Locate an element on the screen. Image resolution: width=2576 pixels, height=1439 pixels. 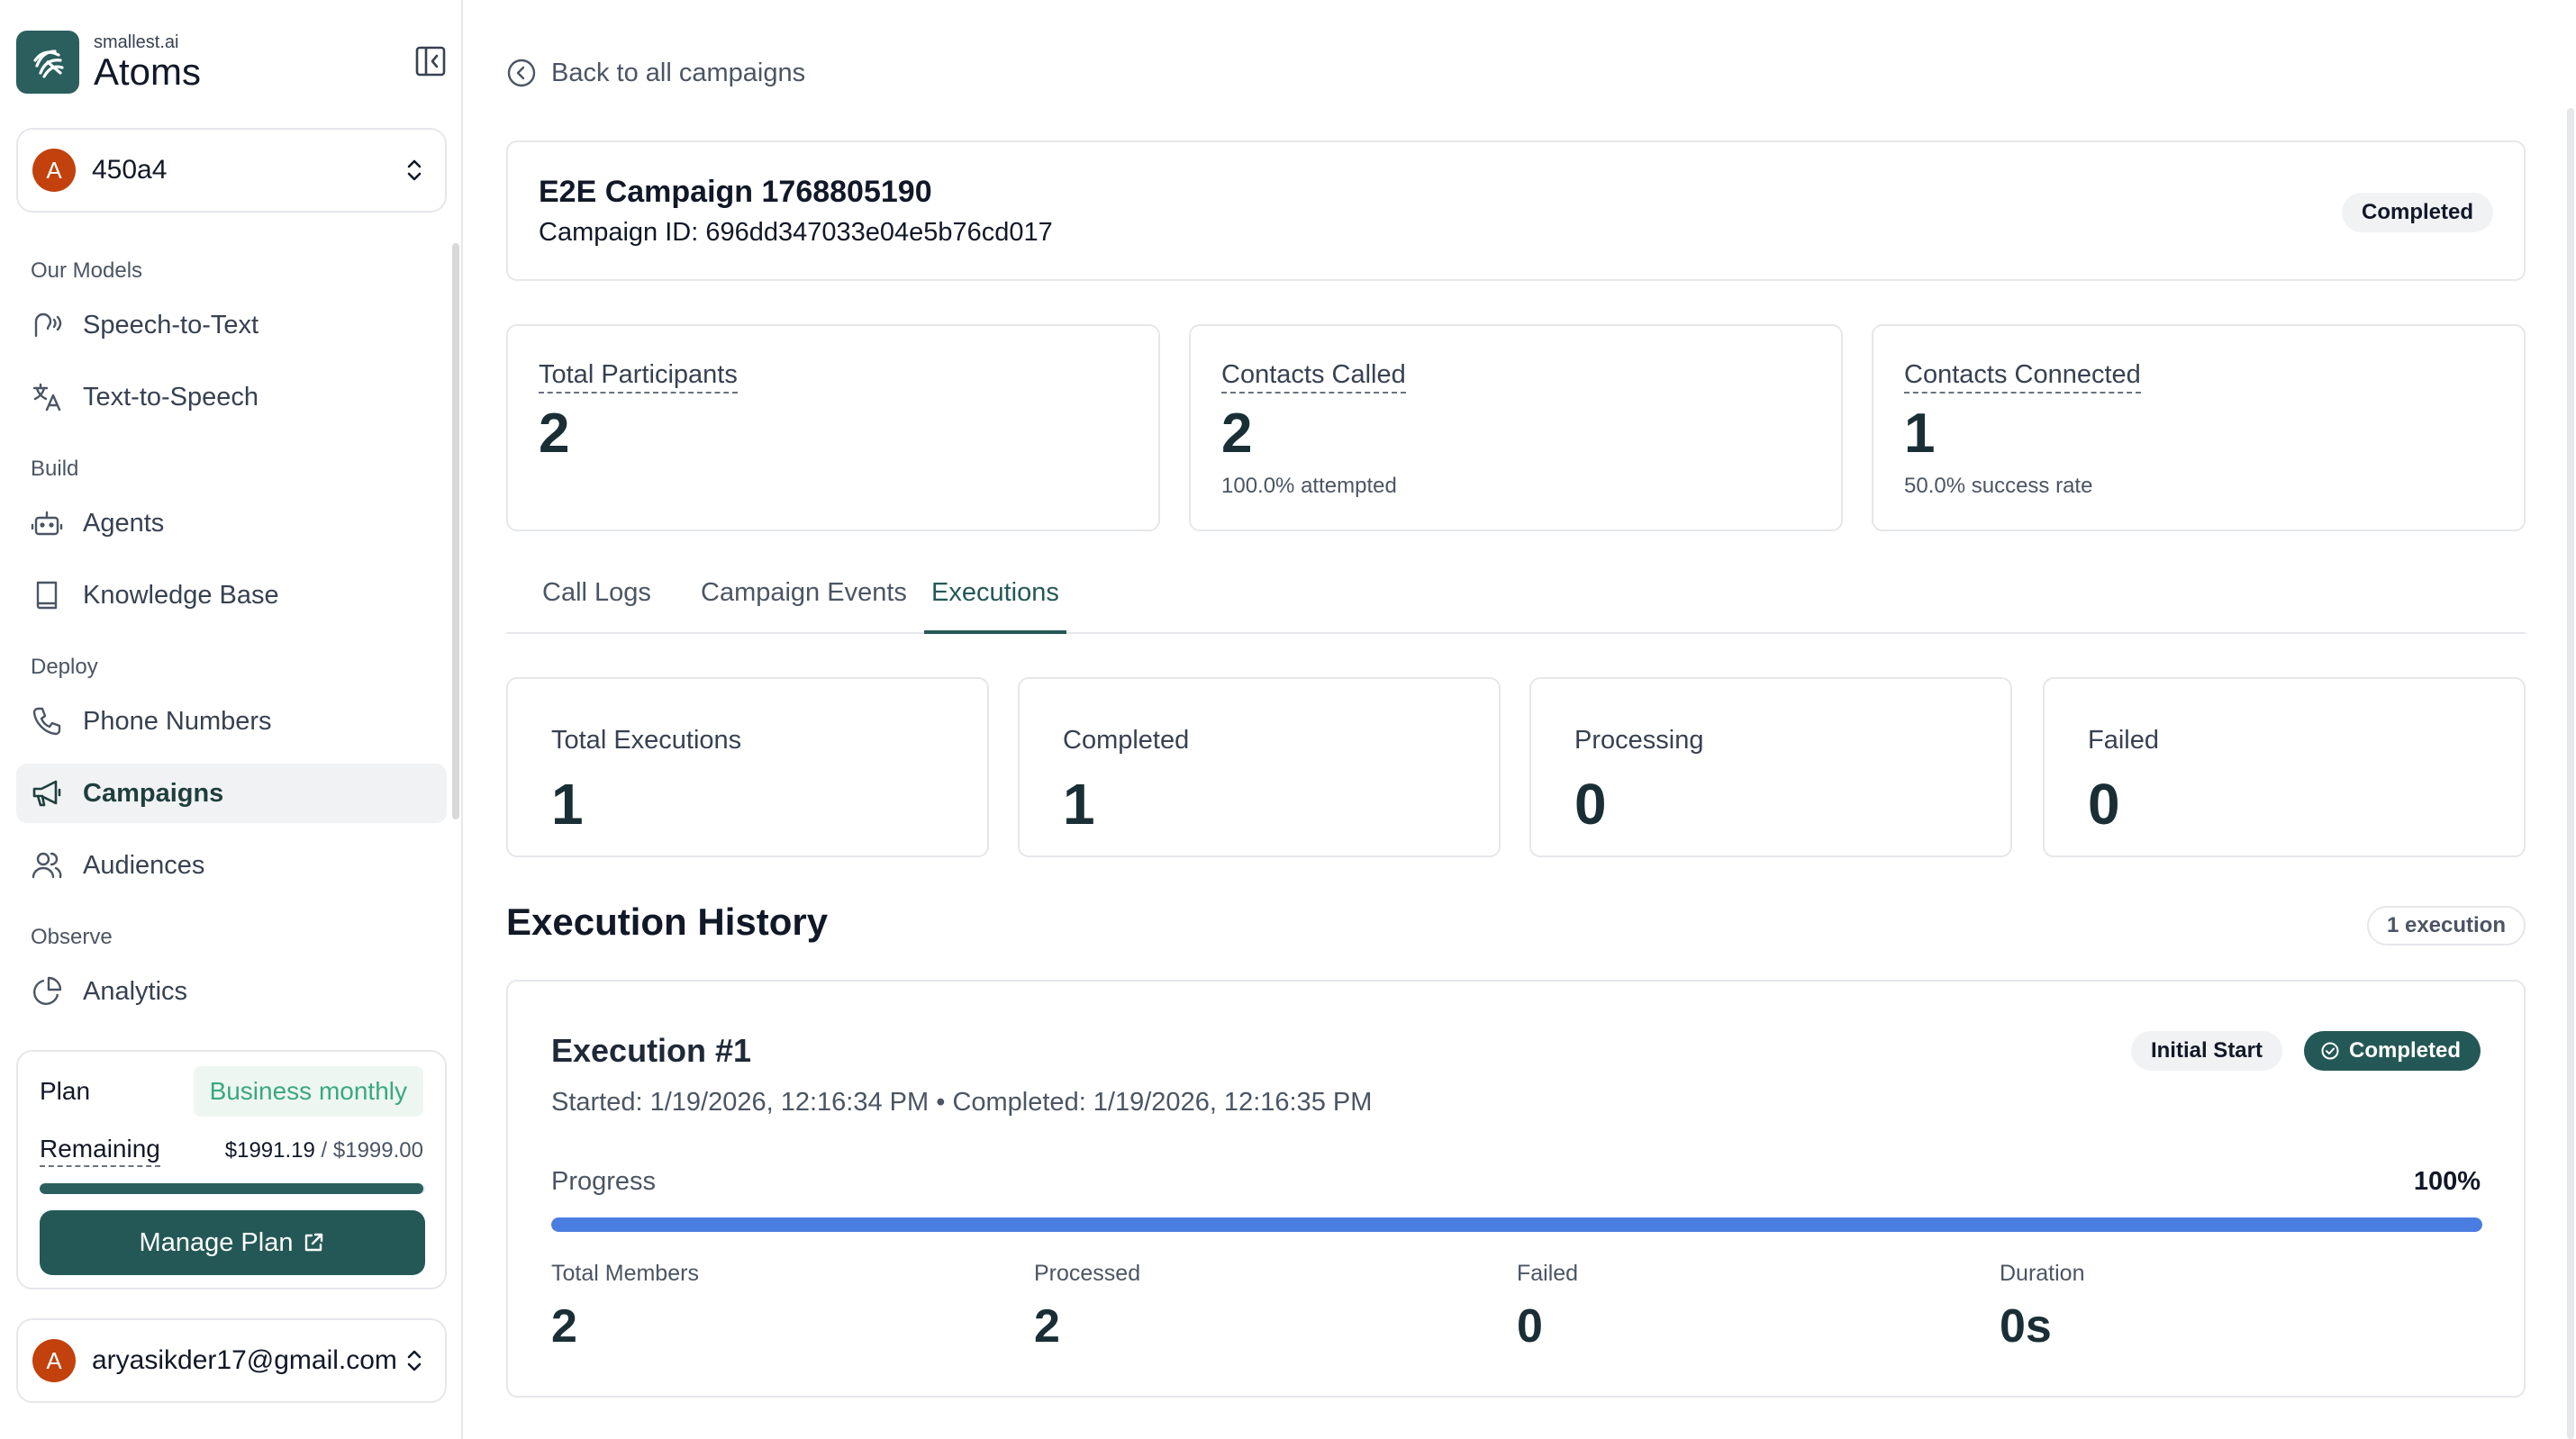
nav-section-our-models: Our Models is located at coordinates (87, 270).